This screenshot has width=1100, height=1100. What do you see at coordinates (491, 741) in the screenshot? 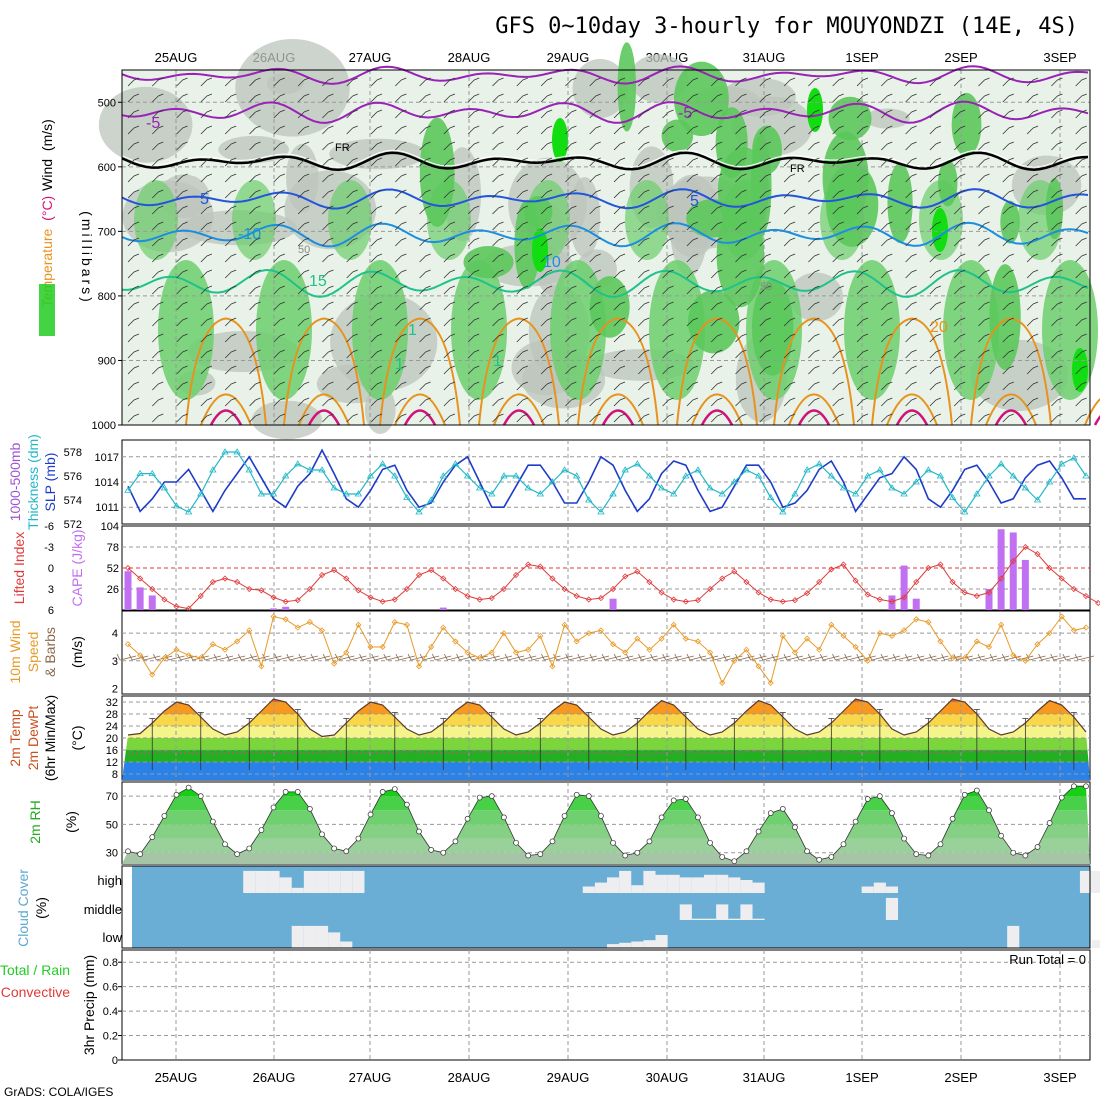
I see `min-max-marker` at bounding box center [491, 741].